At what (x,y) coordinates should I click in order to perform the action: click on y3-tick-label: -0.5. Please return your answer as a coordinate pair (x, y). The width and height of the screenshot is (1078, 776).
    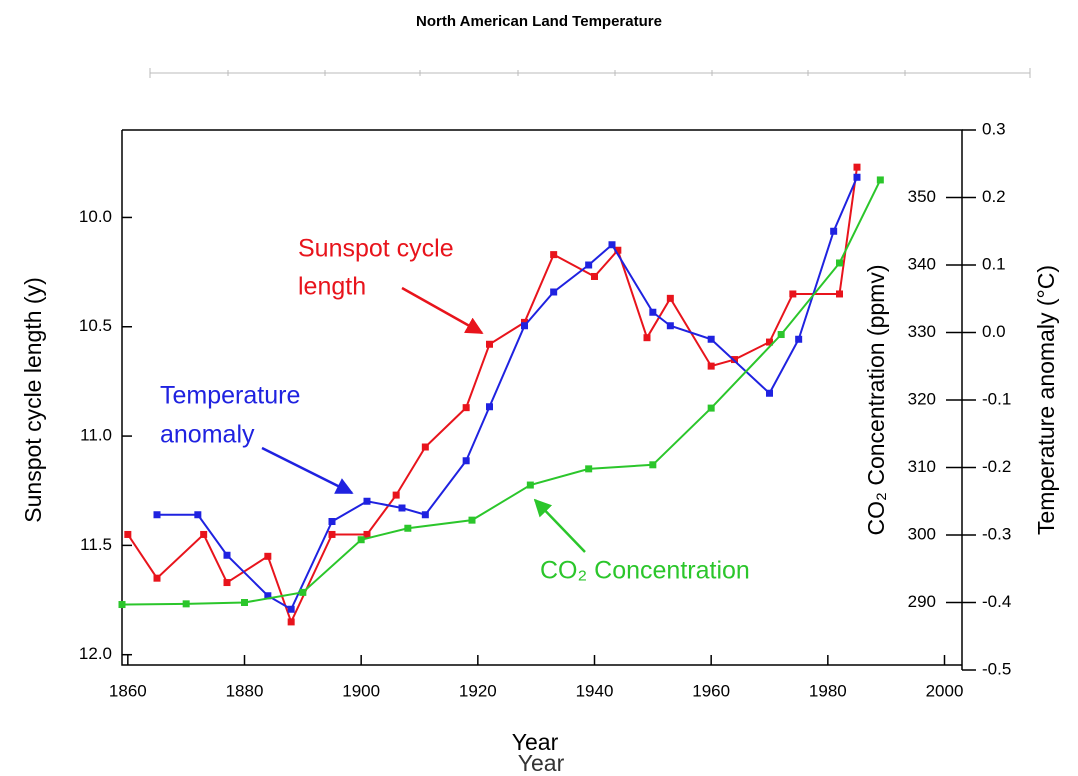
    Looking at the image, I should click on (996, 668).